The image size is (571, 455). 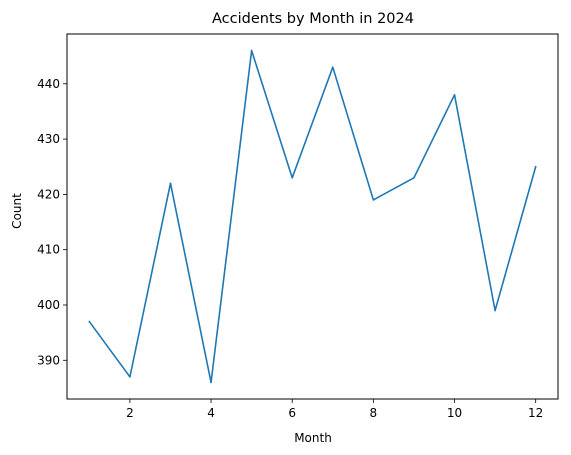 I want to click on y-tick-label: 420, so click(x=48, y=194).